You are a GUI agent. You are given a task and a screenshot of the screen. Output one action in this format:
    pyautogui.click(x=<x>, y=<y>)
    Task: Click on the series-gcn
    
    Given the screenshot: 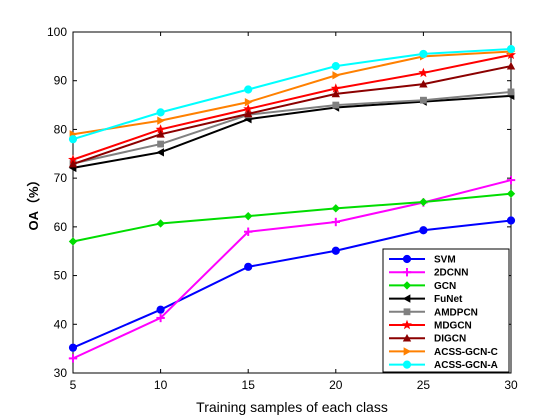 What is the action you would take?
    pyautogui.click(x=292, y=217)
    